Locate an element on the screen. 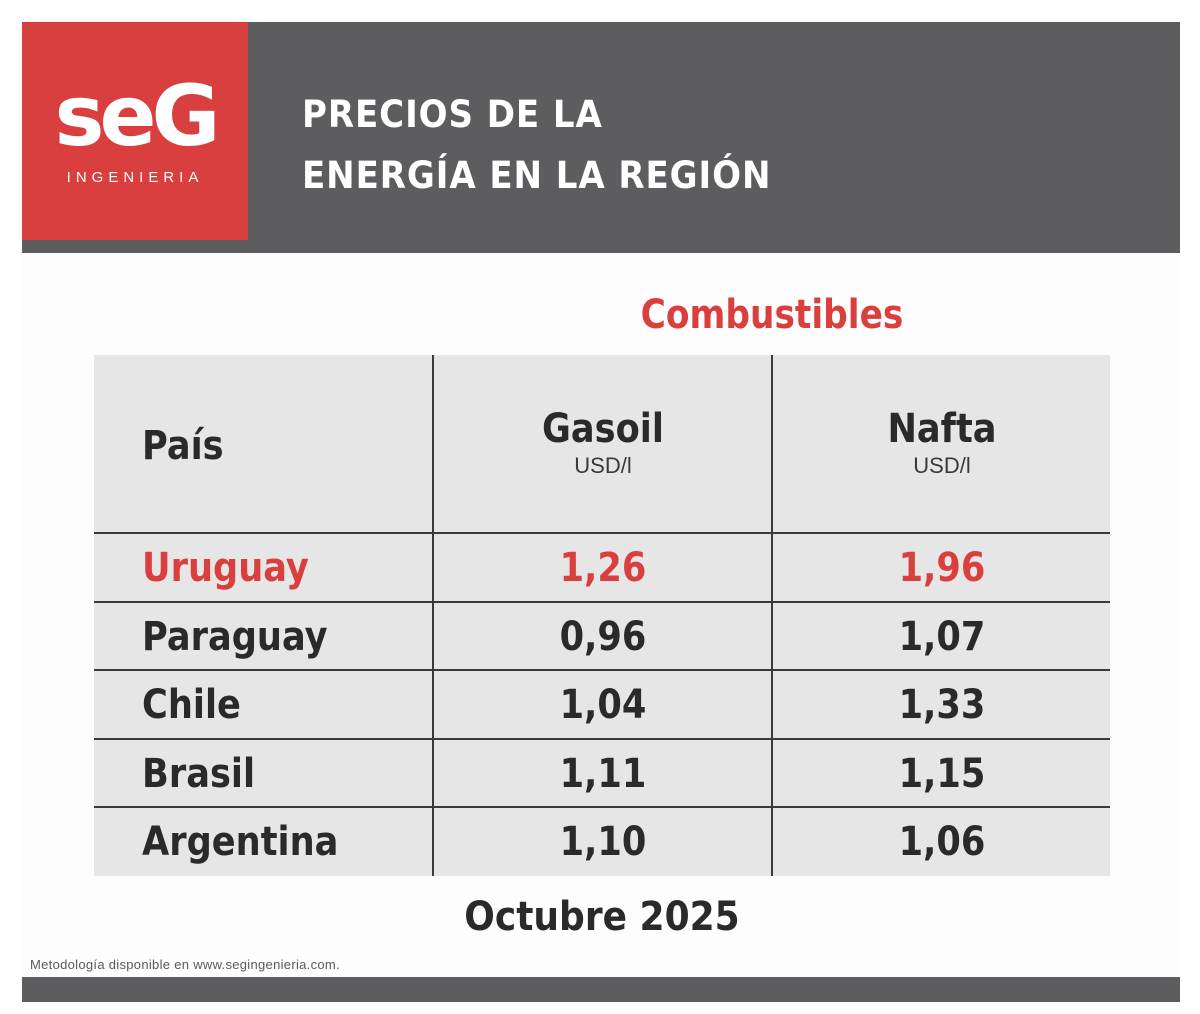 The width and height of the screenshot is (1200, 1014). cell-gasoil: 1,04 is located at coordinates (603, 705).